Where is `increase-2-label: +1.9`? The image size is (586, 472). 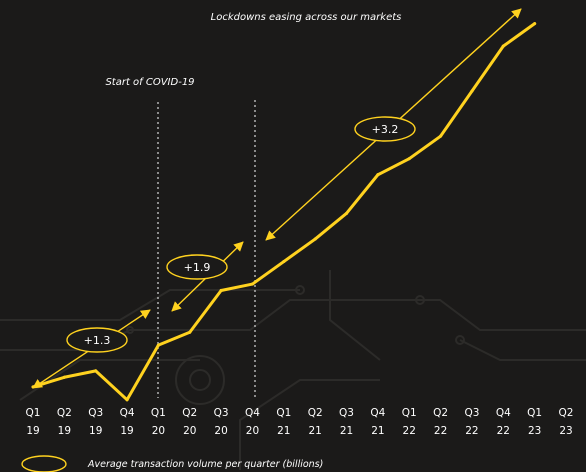
increase-2-label: +1.9 is located at coordinates (197, 267).